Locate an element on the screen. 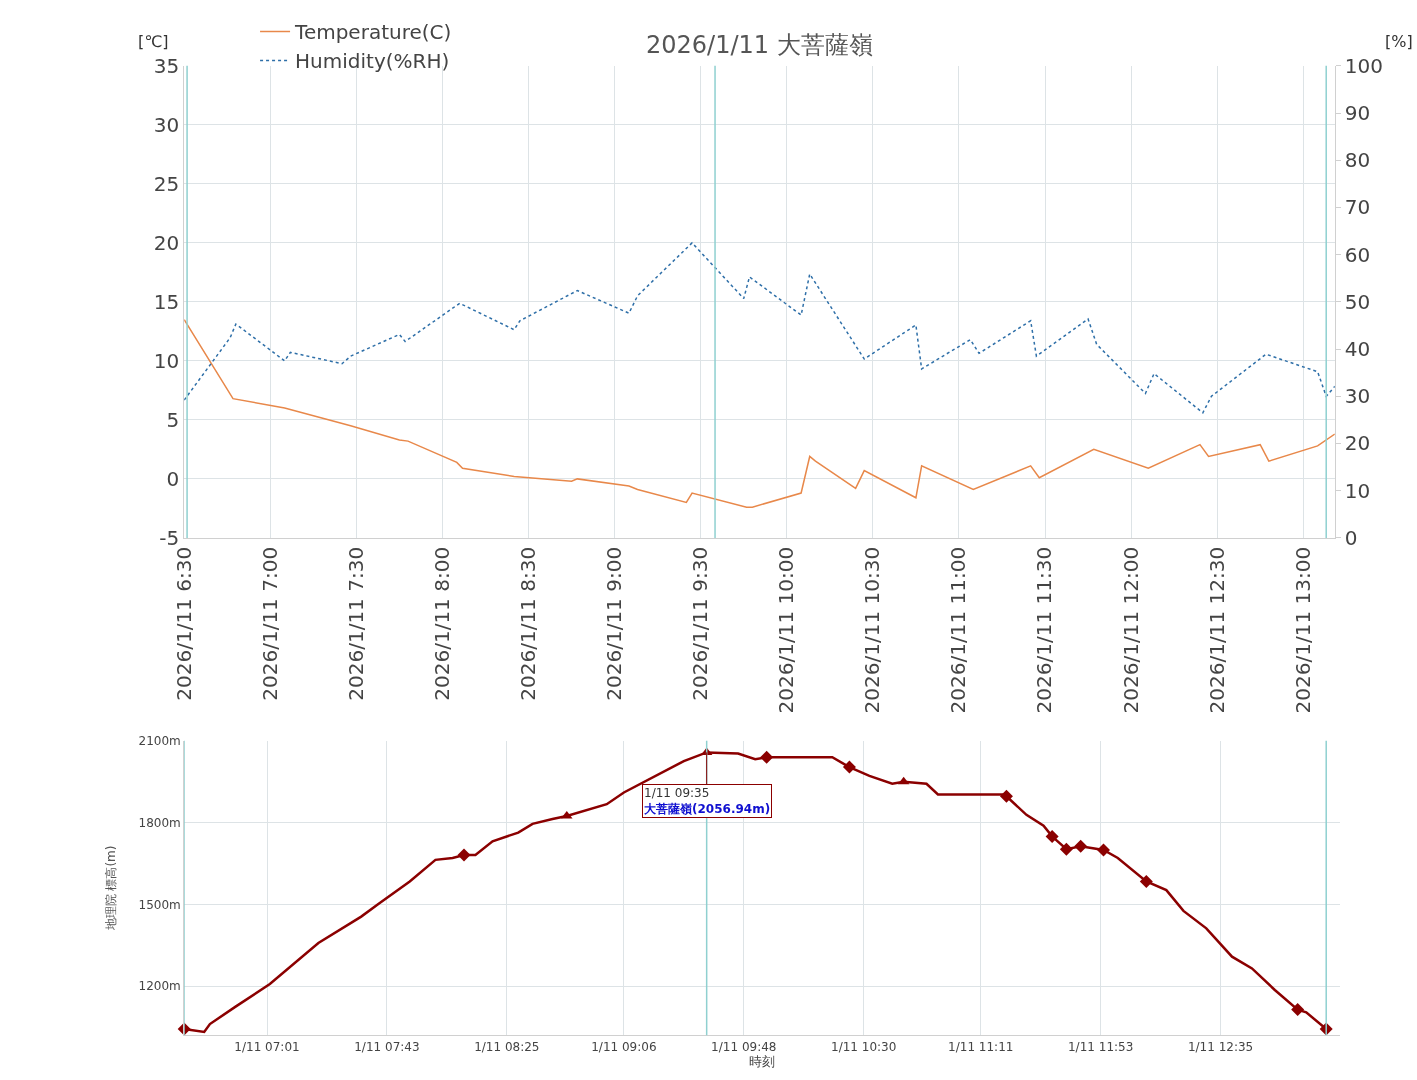 The image size is (1417, 1080). annotation: 1/11 09:35 大菩薩嶺(2056.94m) is located at coordinates (707, 801).